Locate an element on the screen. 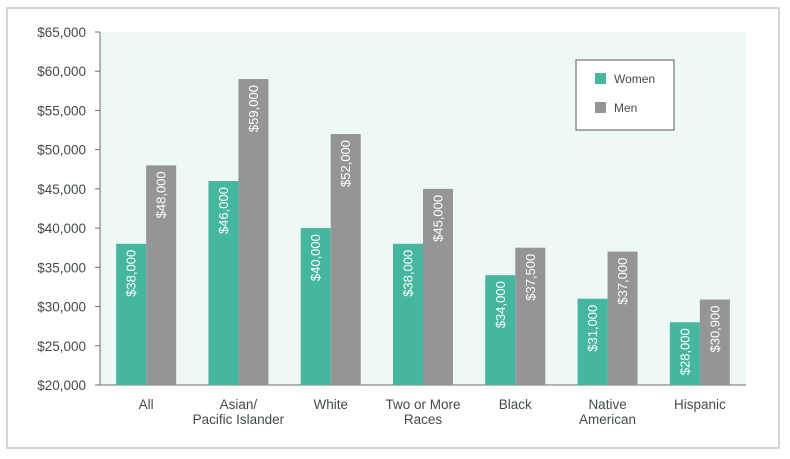  x-category-label: Two or More is located at coordinates (422, 404).